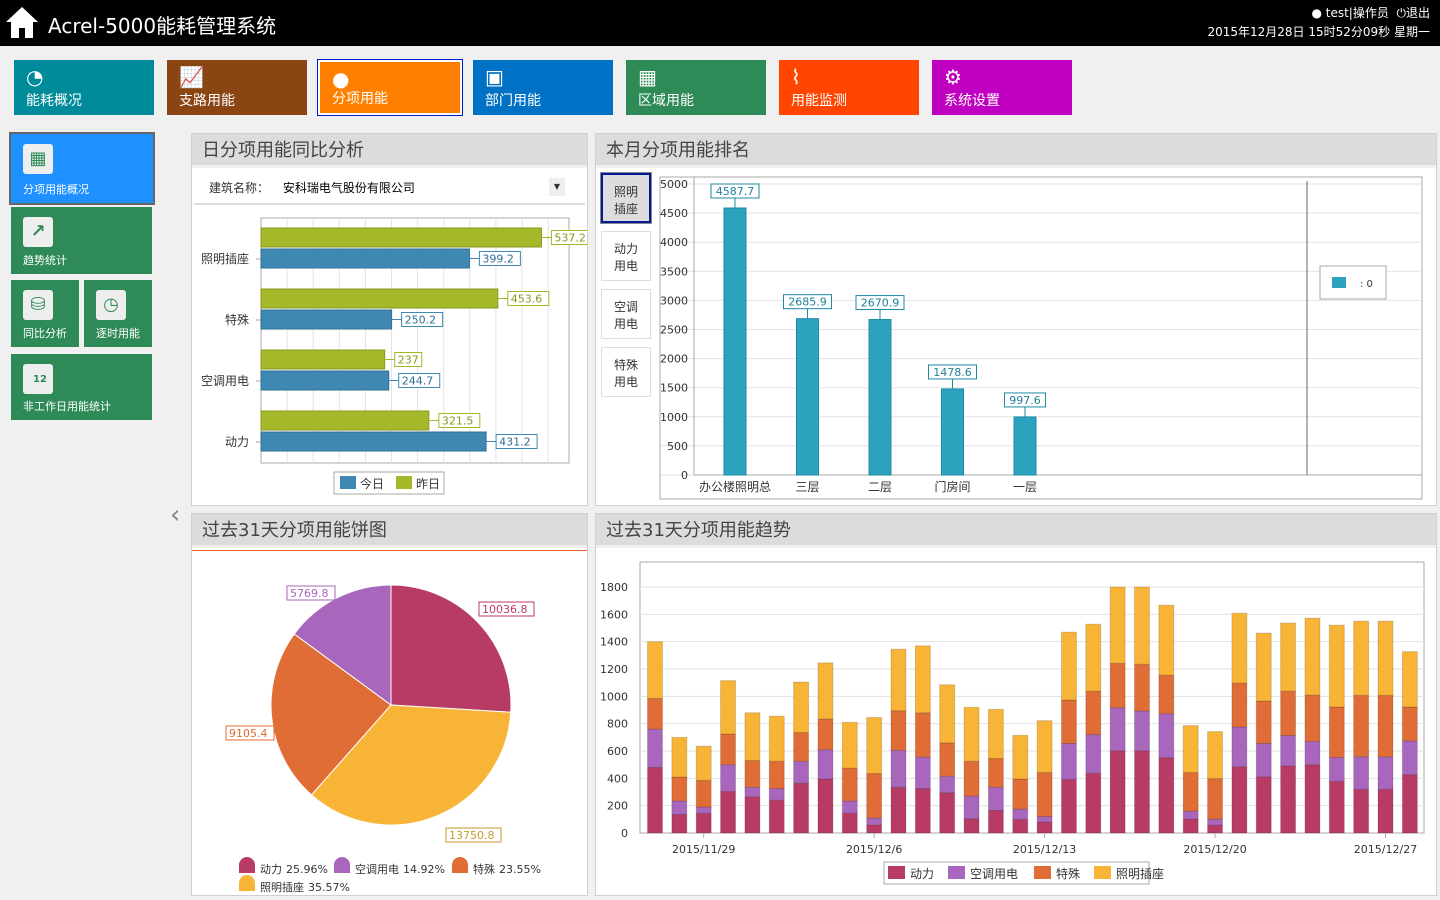 Image resolution: width=1440 pixels, height=900 pixels. Describe the element at coordinates (819, 101) in the screenshot. I see `nav-label: 用能监测` at that location.